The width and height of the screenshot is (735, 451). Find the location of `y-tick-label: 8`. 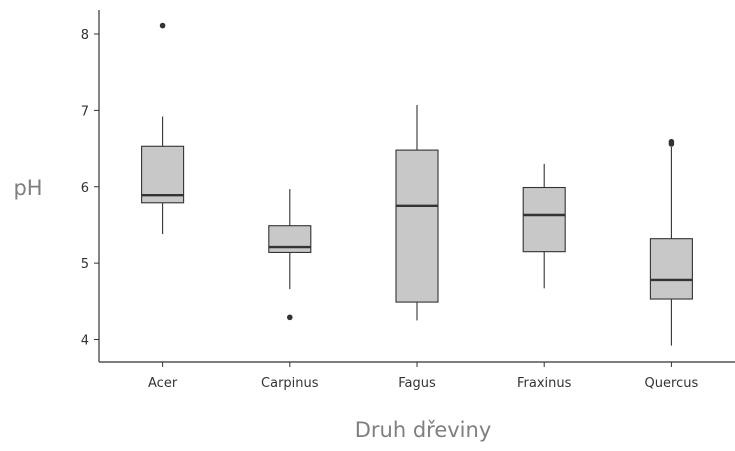

y-tick-label: 8 is located at coordinates (85, 35).